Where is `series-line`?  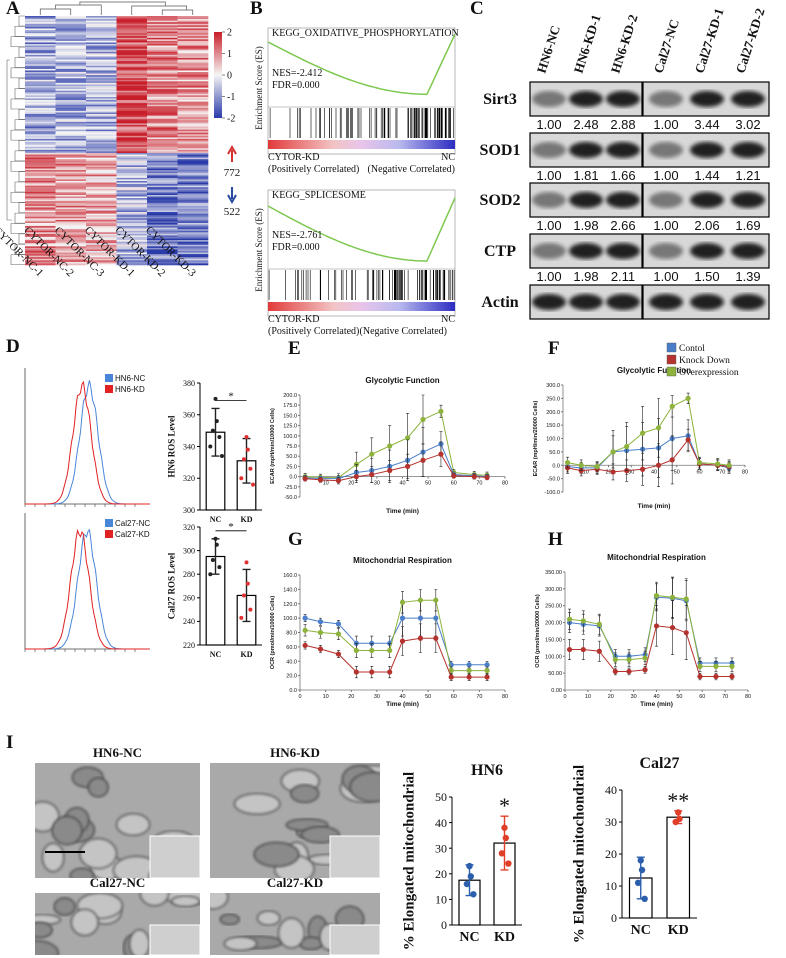 series-line is located at coordinates (648, 432).